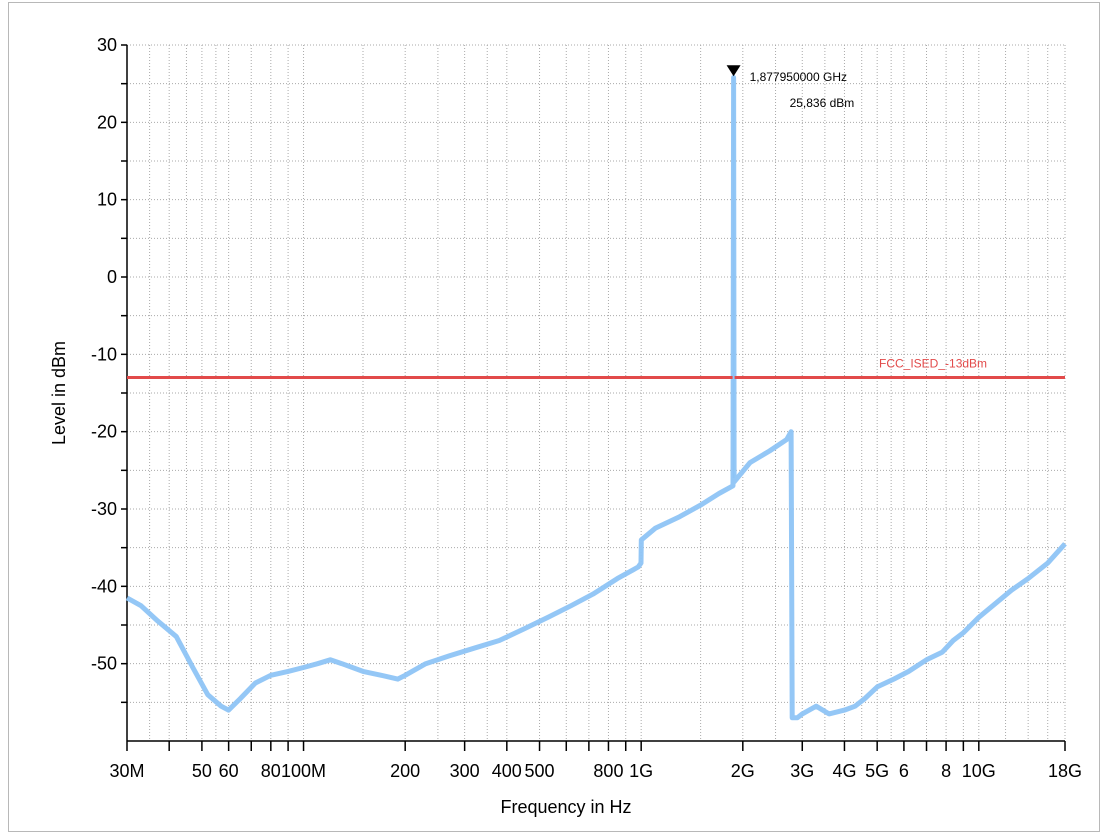 This screenshot has height=833, width=1102. Describe the element at coordinates (507, 771) in the screenshot. I see `x-tick-label: 400` at that location.